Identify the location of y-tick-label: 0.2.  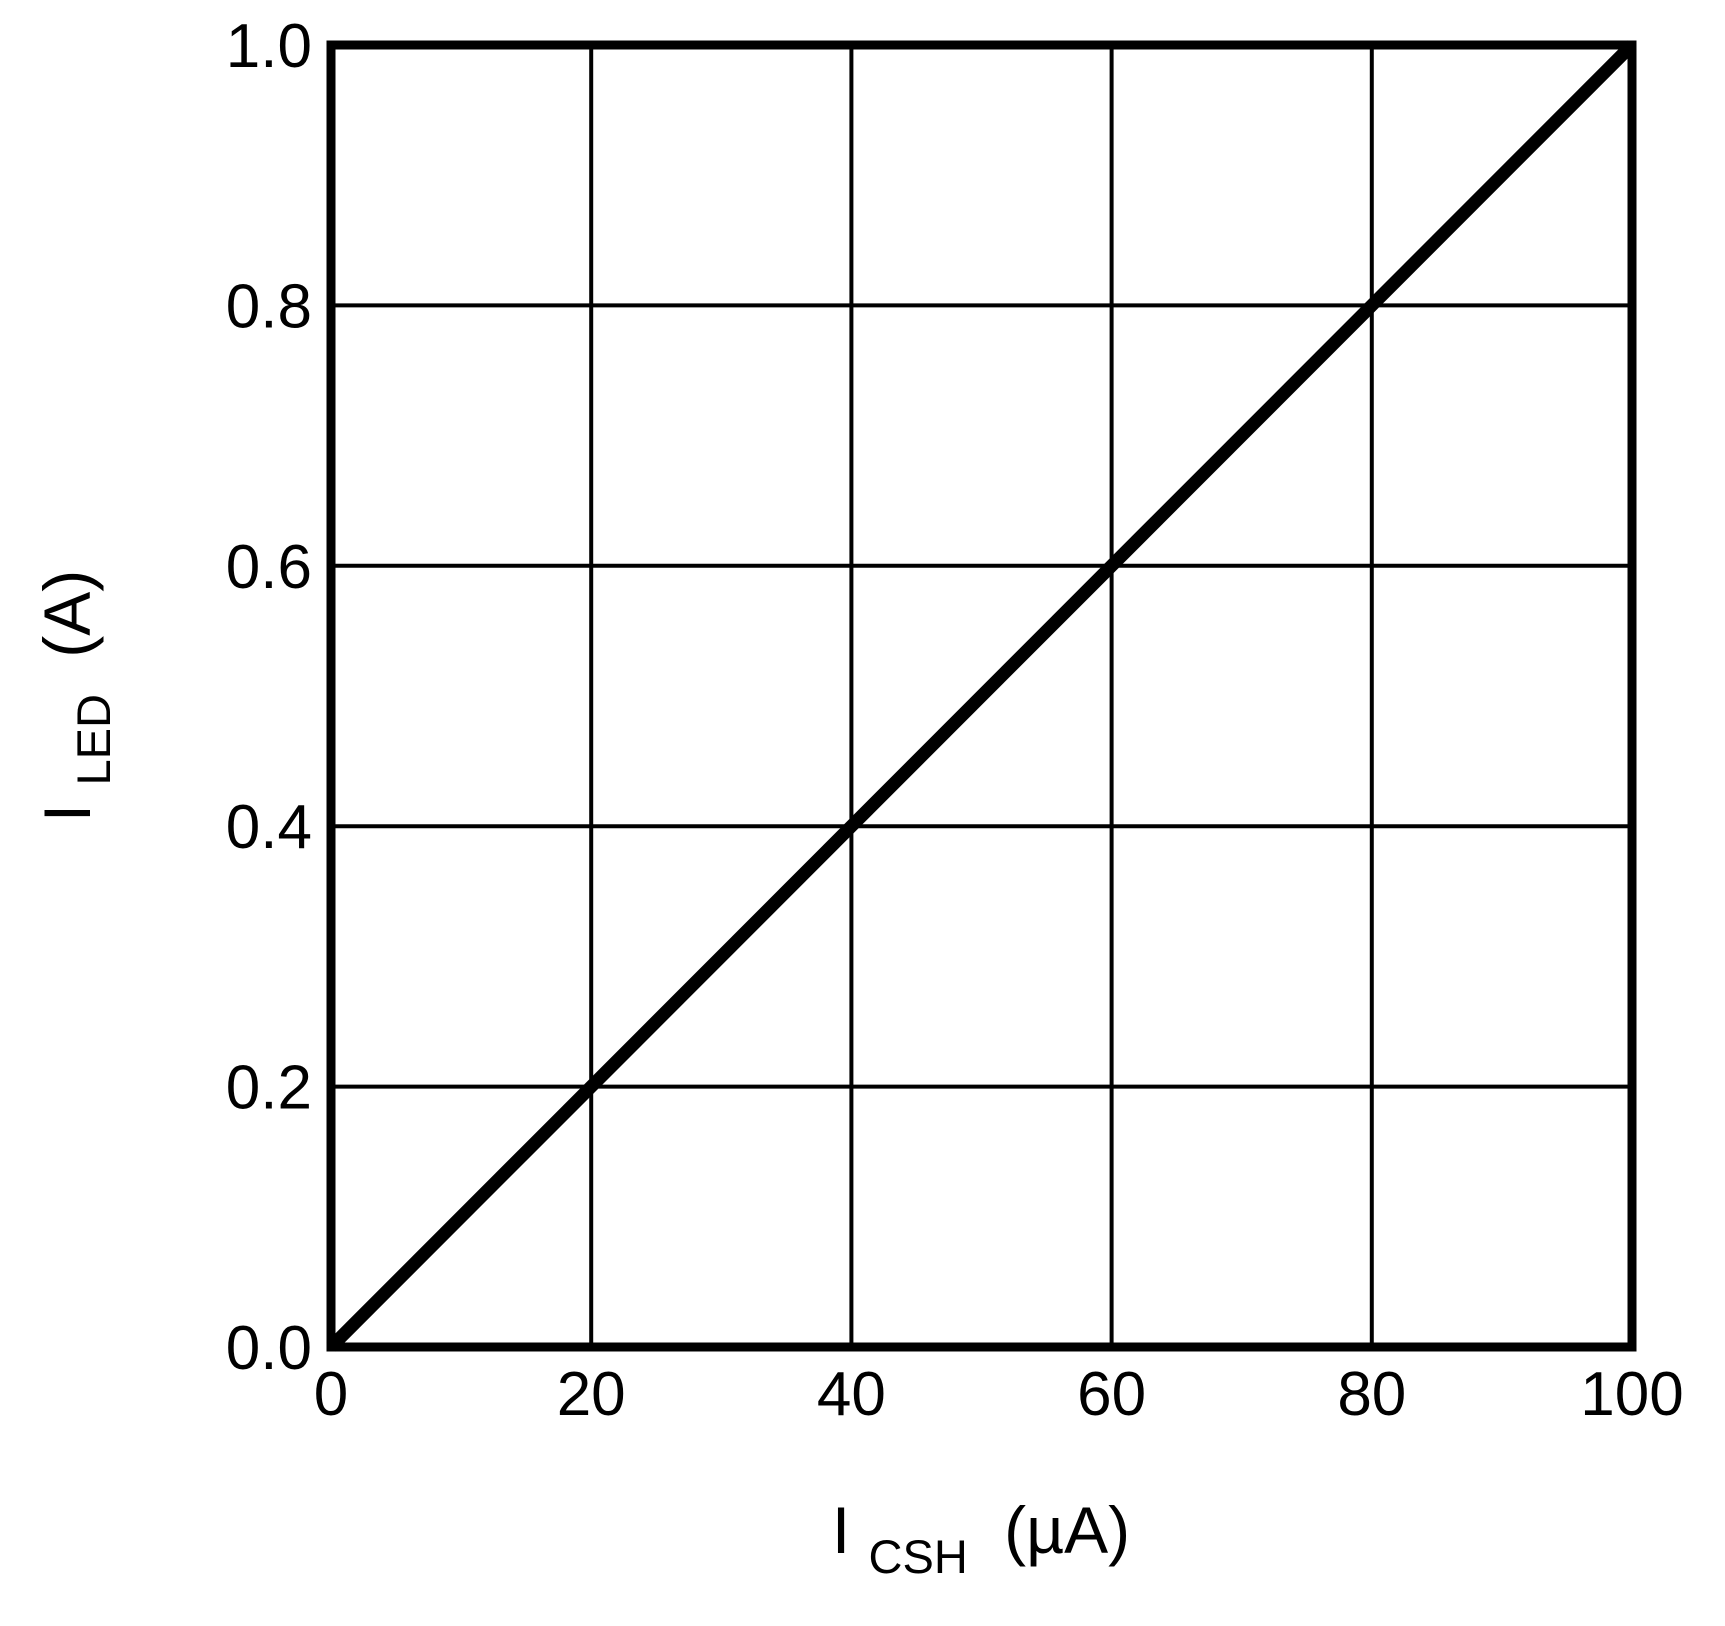
(269, 1088).